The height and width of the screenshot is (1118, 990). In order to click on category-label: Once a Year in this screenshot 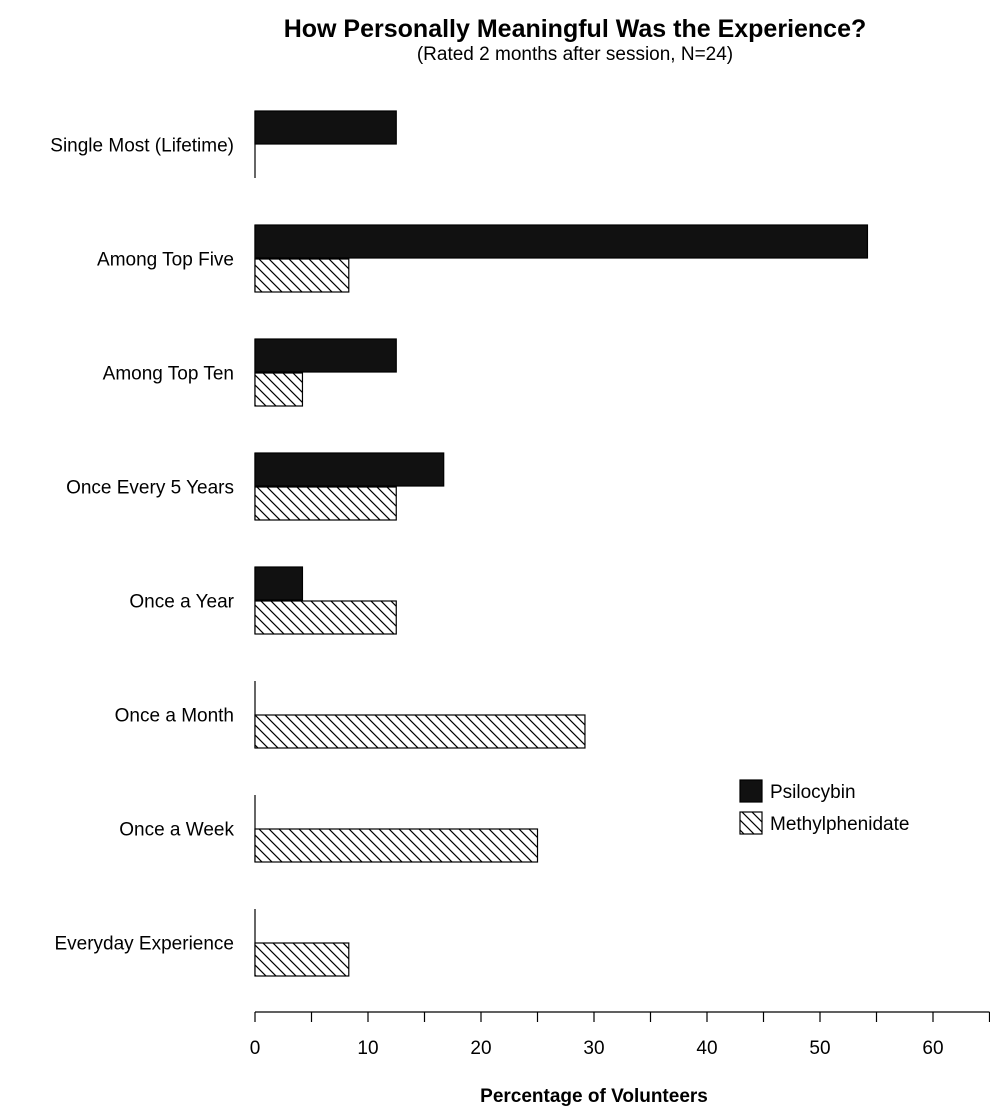, I will do `click(181, 602)`.